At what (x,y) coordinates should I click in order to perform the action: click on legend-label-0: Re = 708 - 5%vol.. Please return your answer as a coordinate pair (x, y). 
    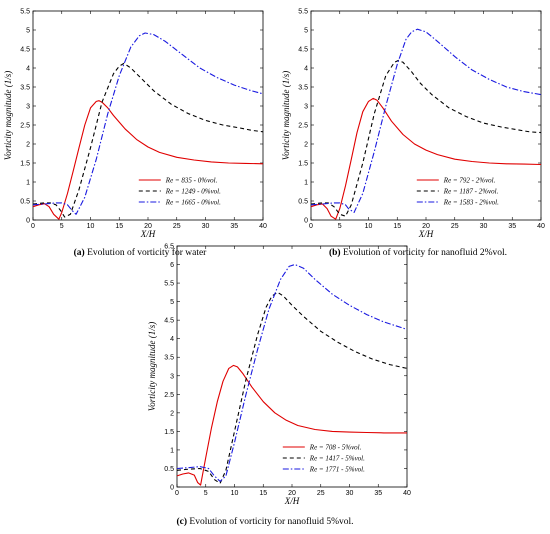
    Looking at the image, I should click on (335, 448).